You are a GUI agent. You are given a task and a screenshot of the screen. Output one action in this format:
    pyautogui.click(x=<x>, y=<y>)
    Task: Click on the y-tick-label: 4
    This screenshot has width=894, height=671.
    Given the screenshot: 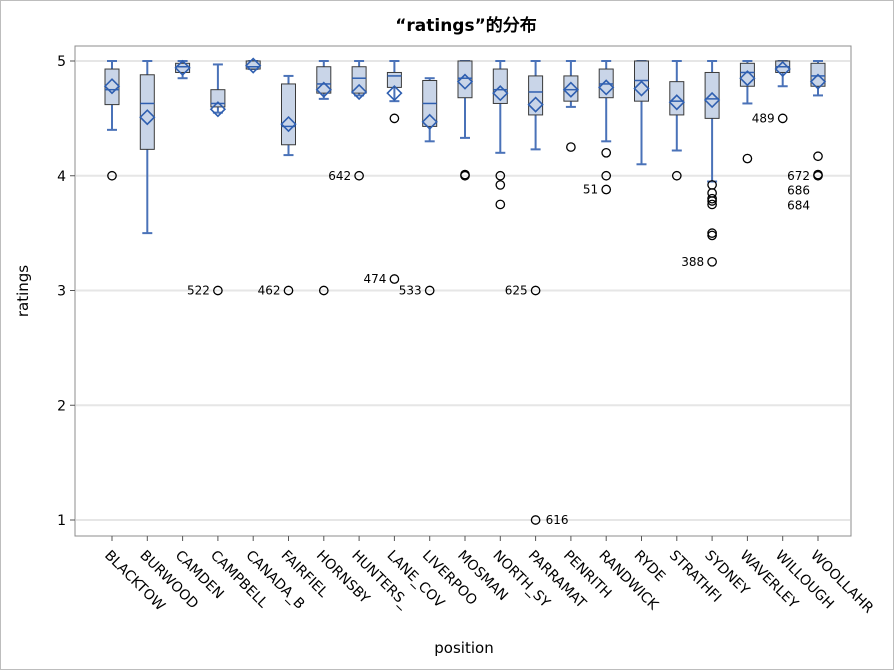 What is the action you would take?
    pyautogui.click(x=61, y=177)
    